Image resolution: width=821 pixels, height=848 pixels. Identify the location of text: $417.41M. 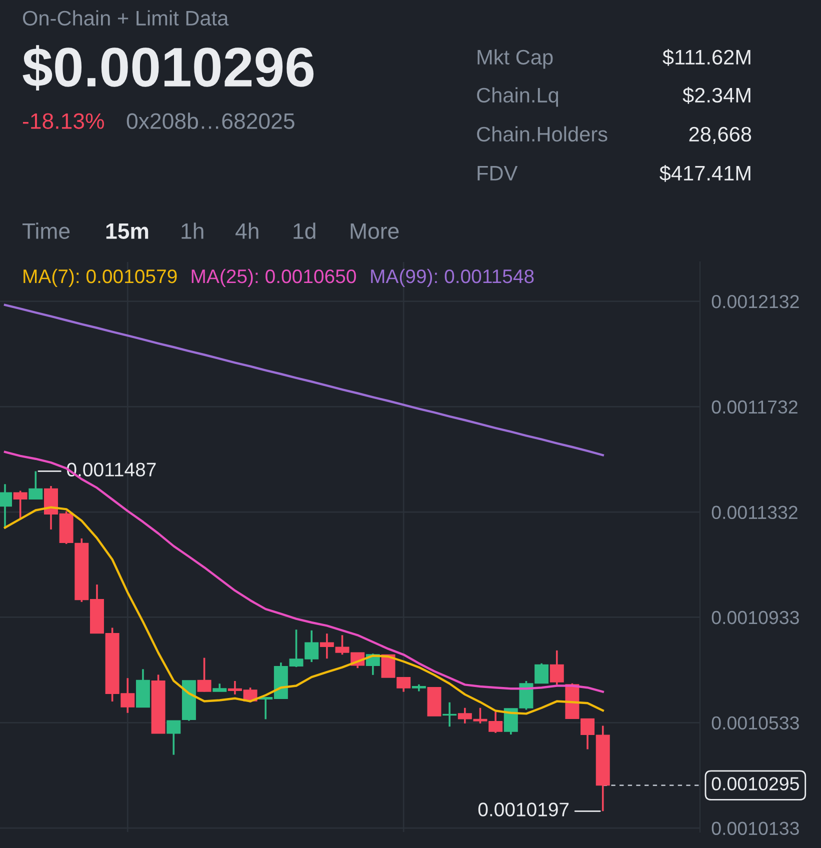
(705, 173).